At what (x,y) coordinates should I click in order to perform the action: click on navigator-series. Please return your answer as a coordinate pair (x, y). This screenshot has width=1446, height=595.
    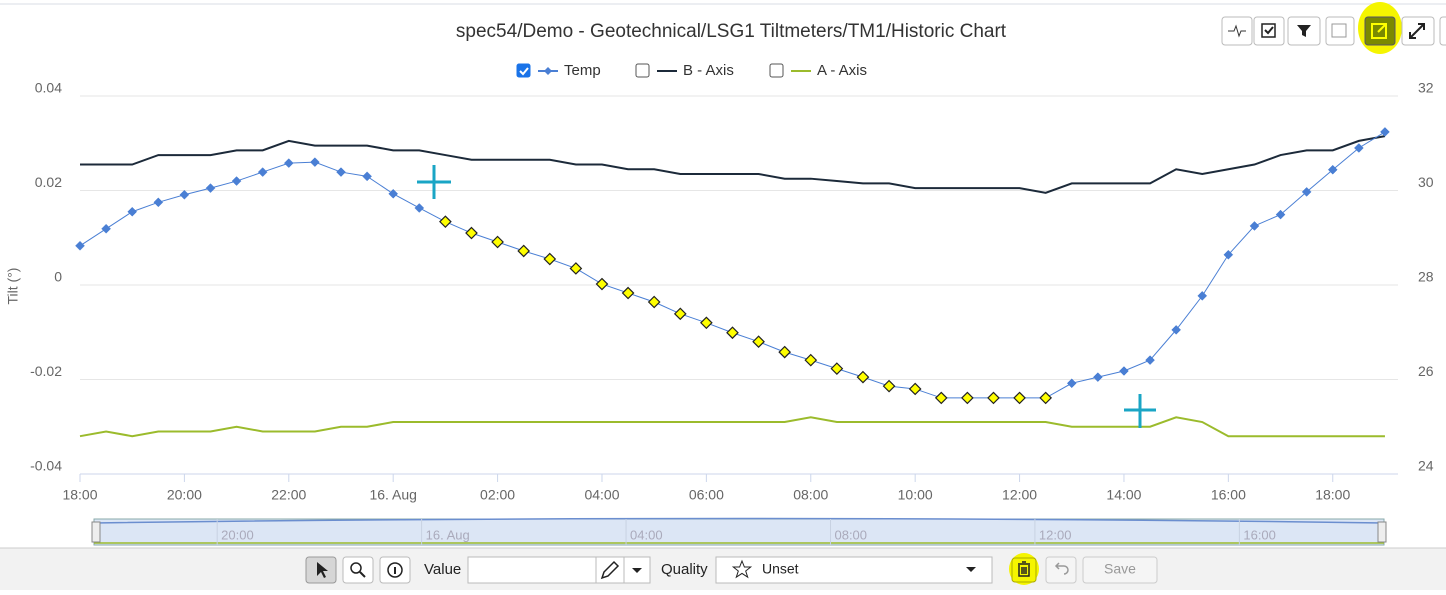
    Looking at the image, I should click on (739, 520).